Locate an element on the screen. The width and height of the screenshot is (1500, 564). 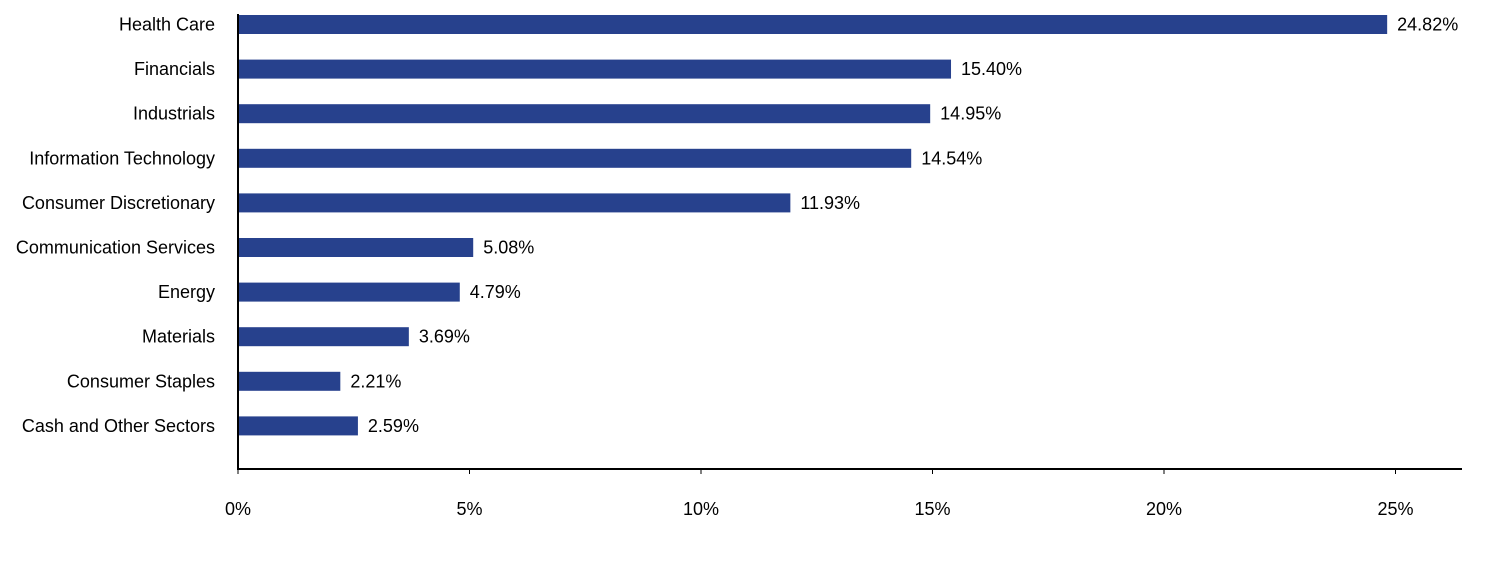
value-label-8: 2.21% is located at coordinates (375, 381).